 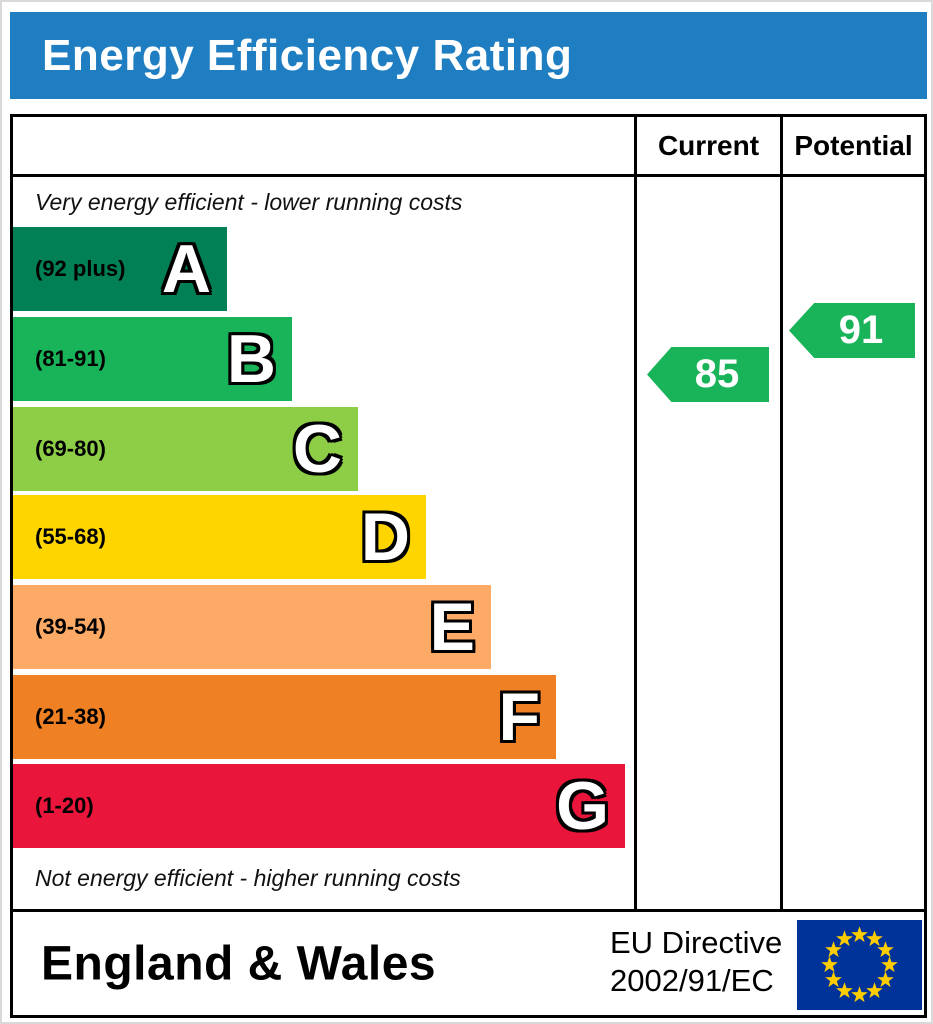 I want to click on current-rating-value: 85, so click(x=717, y=374).